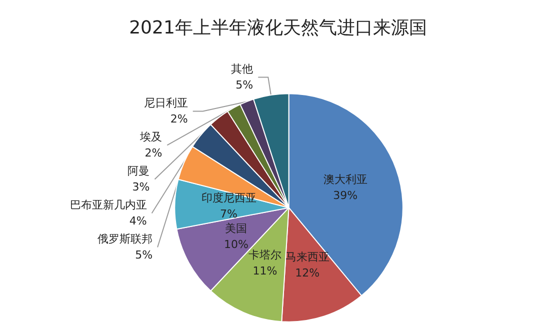 Image resolution: width=556 pixels, height=333 pixels. What do you see at coordinates (242, 69) in the screenshot?
I see `slice-label: 其他` at bounding box center [242, 69].